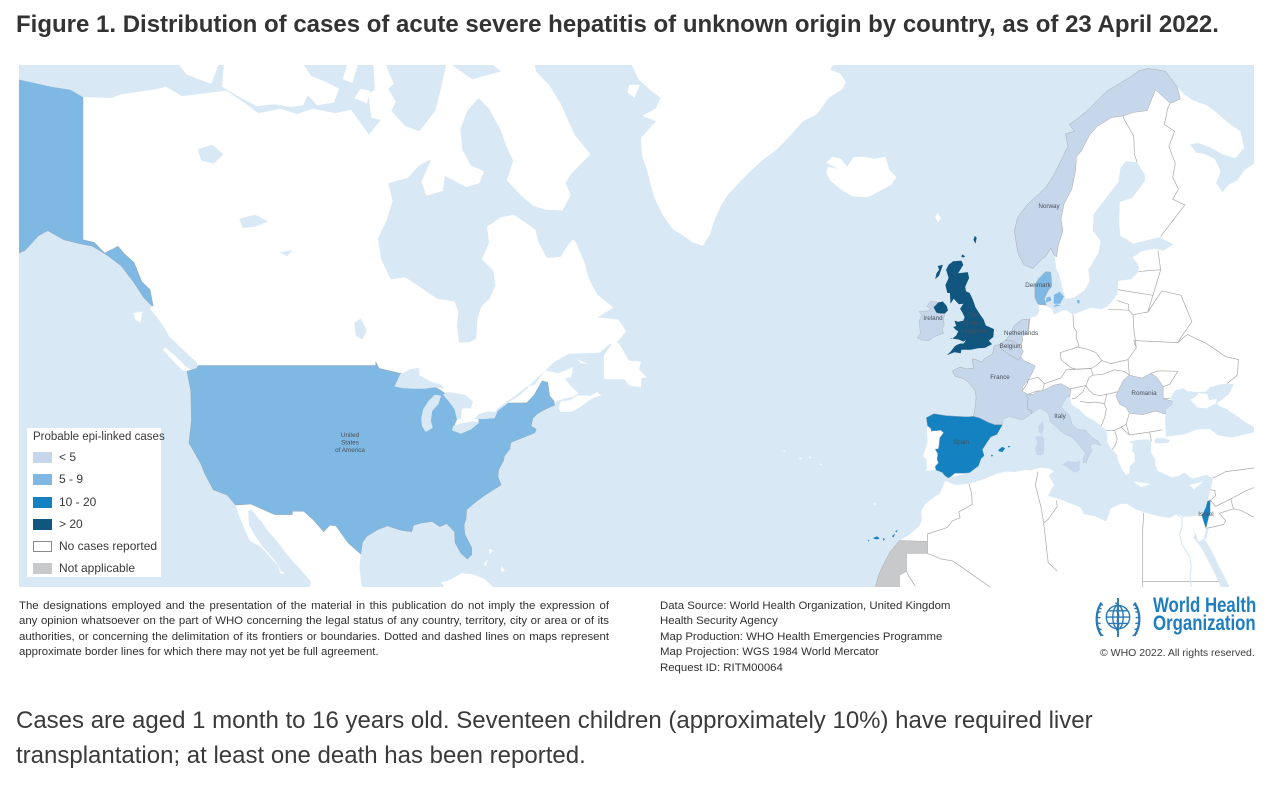 The image size is (1272, 803). Describe the element at coordinates (961, 442) in the screenshot. I see `svg-text: Spain` at that location.